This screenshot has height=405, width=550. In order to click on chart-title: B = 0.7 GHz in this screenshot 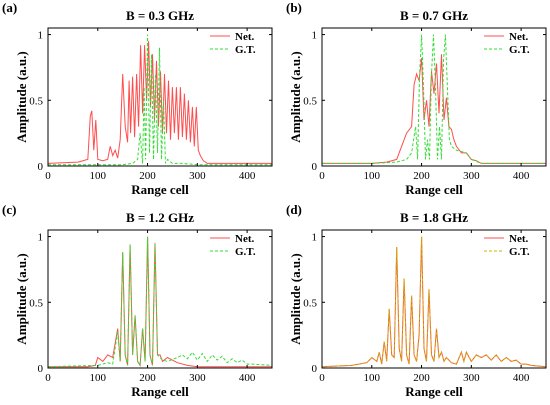, I will do `click(434, 15)`.